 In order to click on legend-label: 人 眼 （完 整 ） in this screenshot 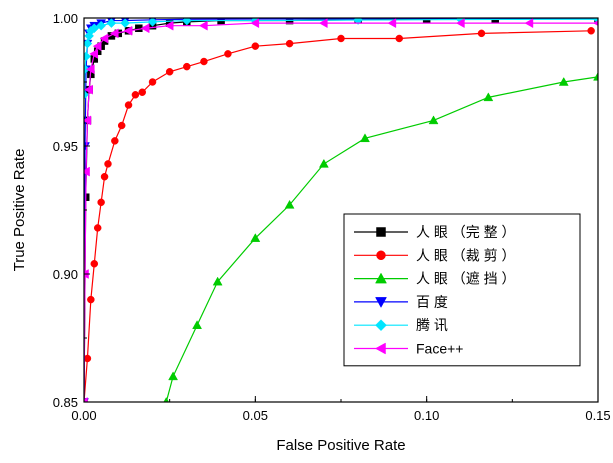, I will do `click(466, 232)`.